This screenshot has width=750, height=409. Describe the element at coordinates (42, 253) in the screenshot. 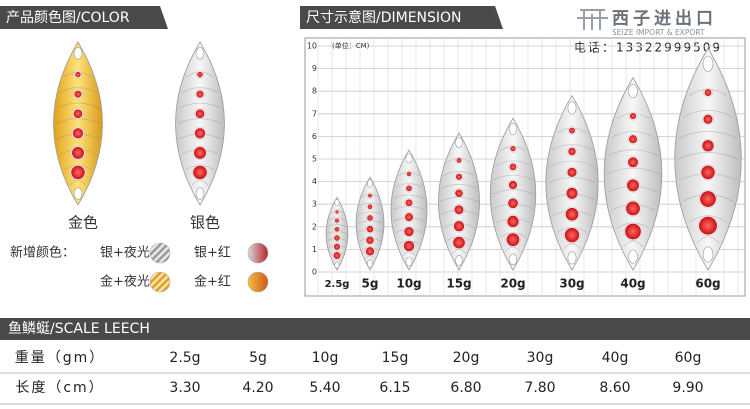

I see `new-colors-label: 新增颜色：` at that location.